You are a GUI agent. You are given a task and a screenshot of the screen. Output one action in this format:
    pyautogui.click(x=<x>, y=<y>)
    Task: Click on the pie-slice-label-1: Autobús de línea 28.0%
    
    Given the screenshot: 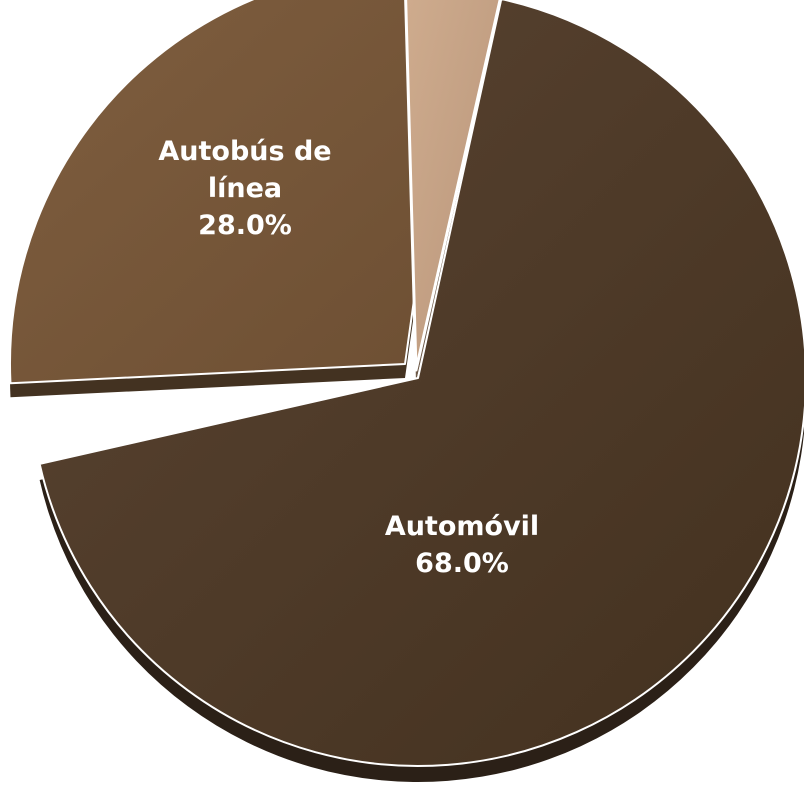 What is the action you would take?
    pyautogui.click(x=244, y=188)
    